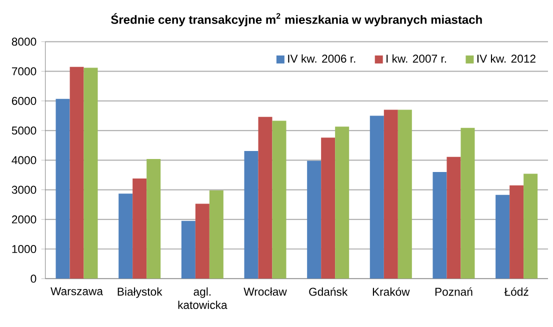 This screenshot has width=553, height=327. I want to click on y-tick-label: 3000, so click(24, 190).